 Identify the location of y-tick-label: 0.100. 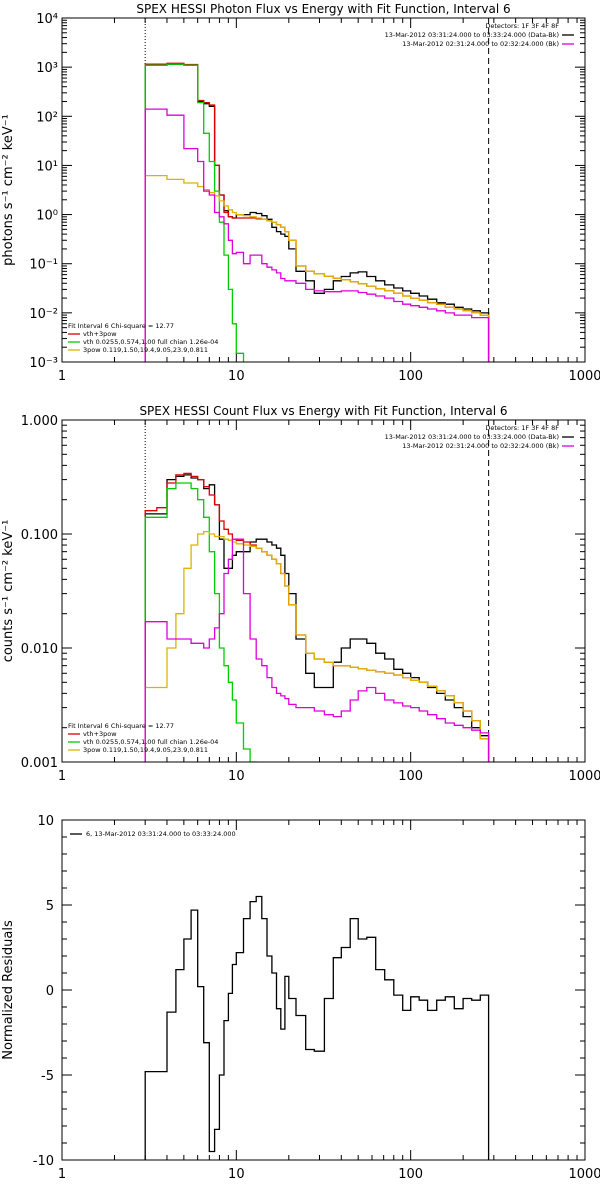
(39, 535).